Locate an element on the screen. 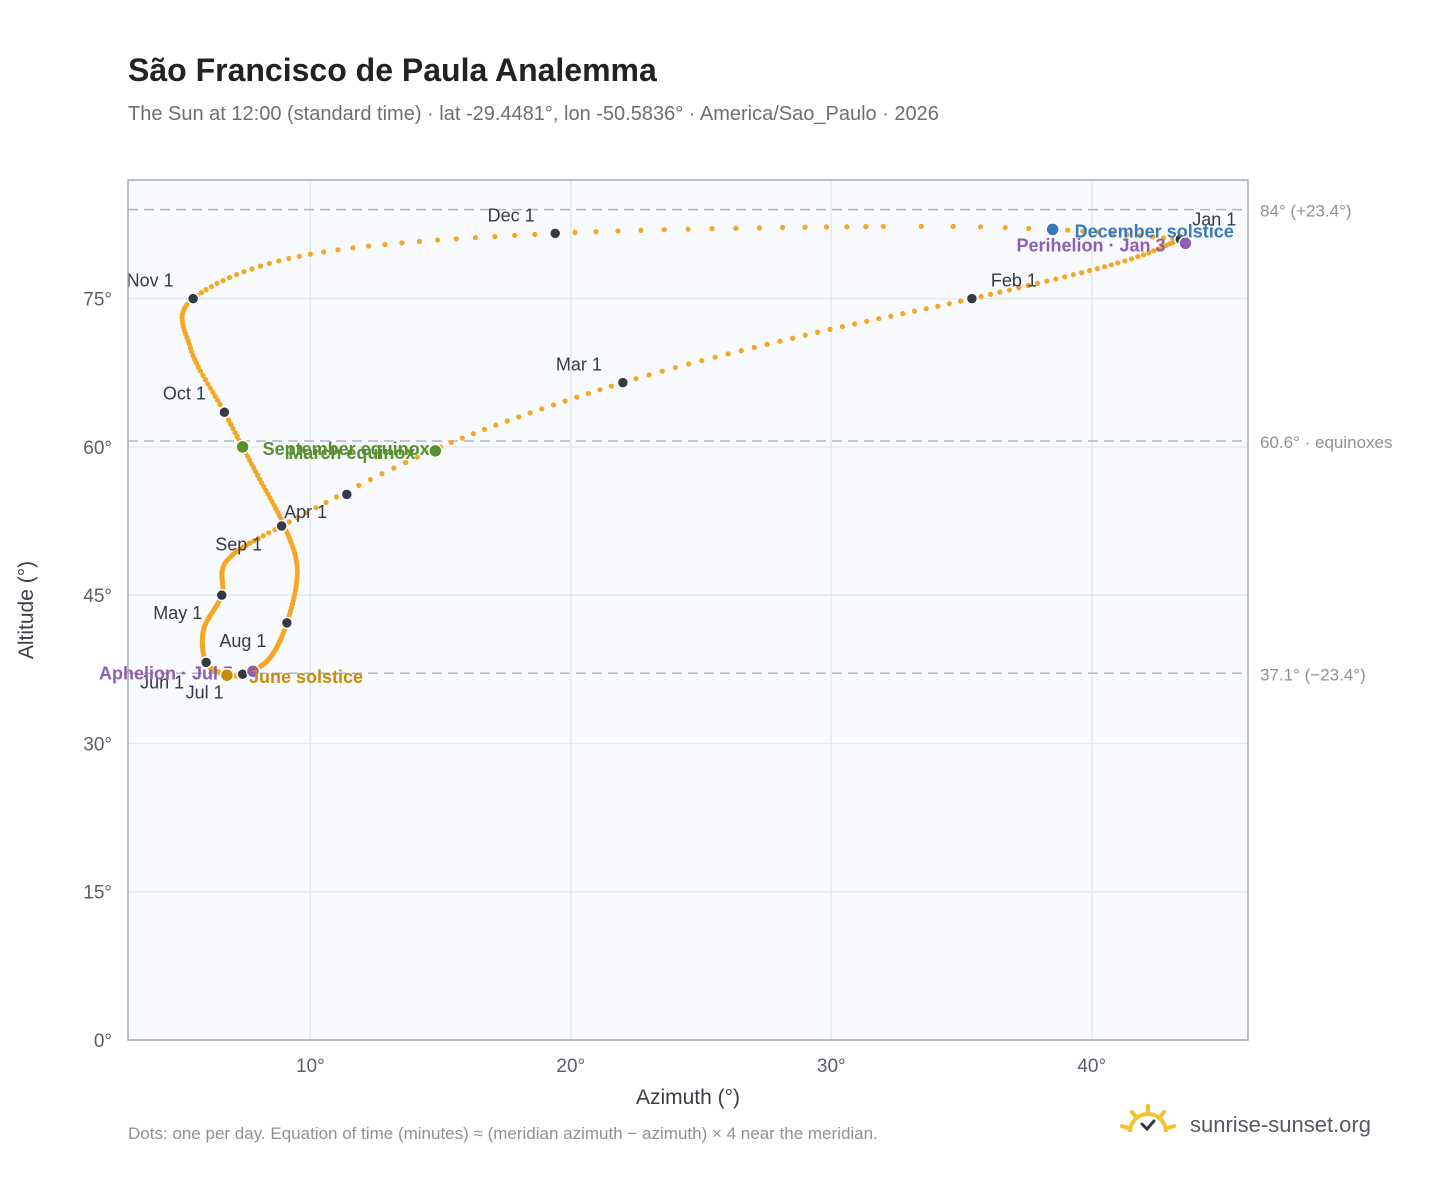  event-label: Aphelion · Jul 5 is located at coordinates (166, 673).